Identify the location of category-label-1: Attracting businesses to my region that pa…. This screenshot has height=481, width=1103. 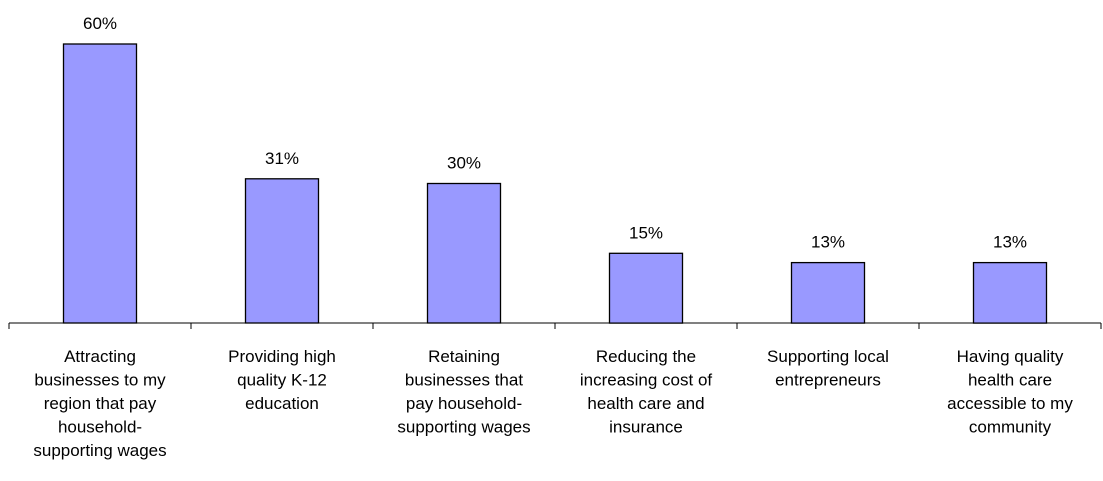
(99, 403).